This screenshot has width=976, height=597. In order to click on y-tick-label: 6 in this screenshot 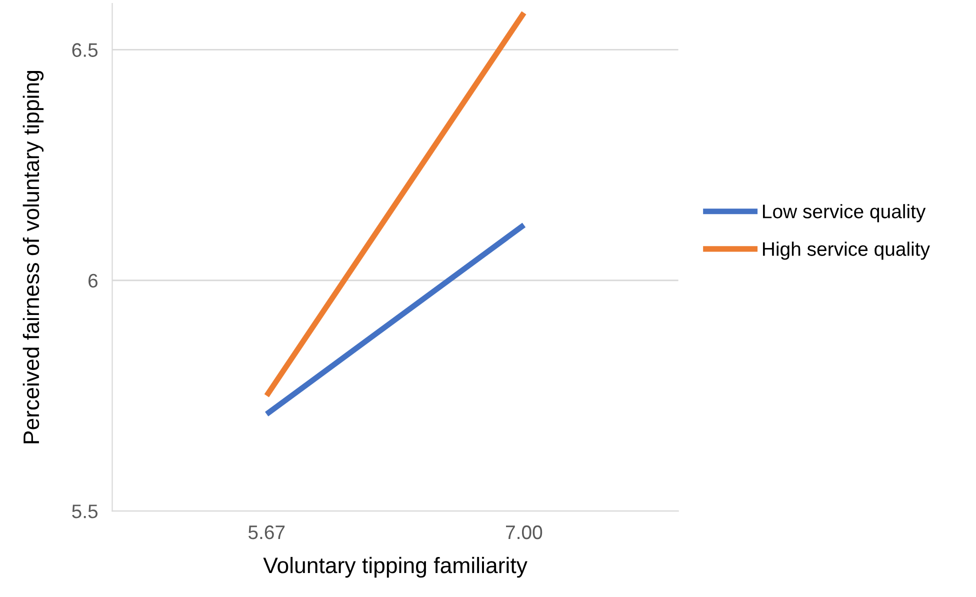, I will do `click(93, 281)`.